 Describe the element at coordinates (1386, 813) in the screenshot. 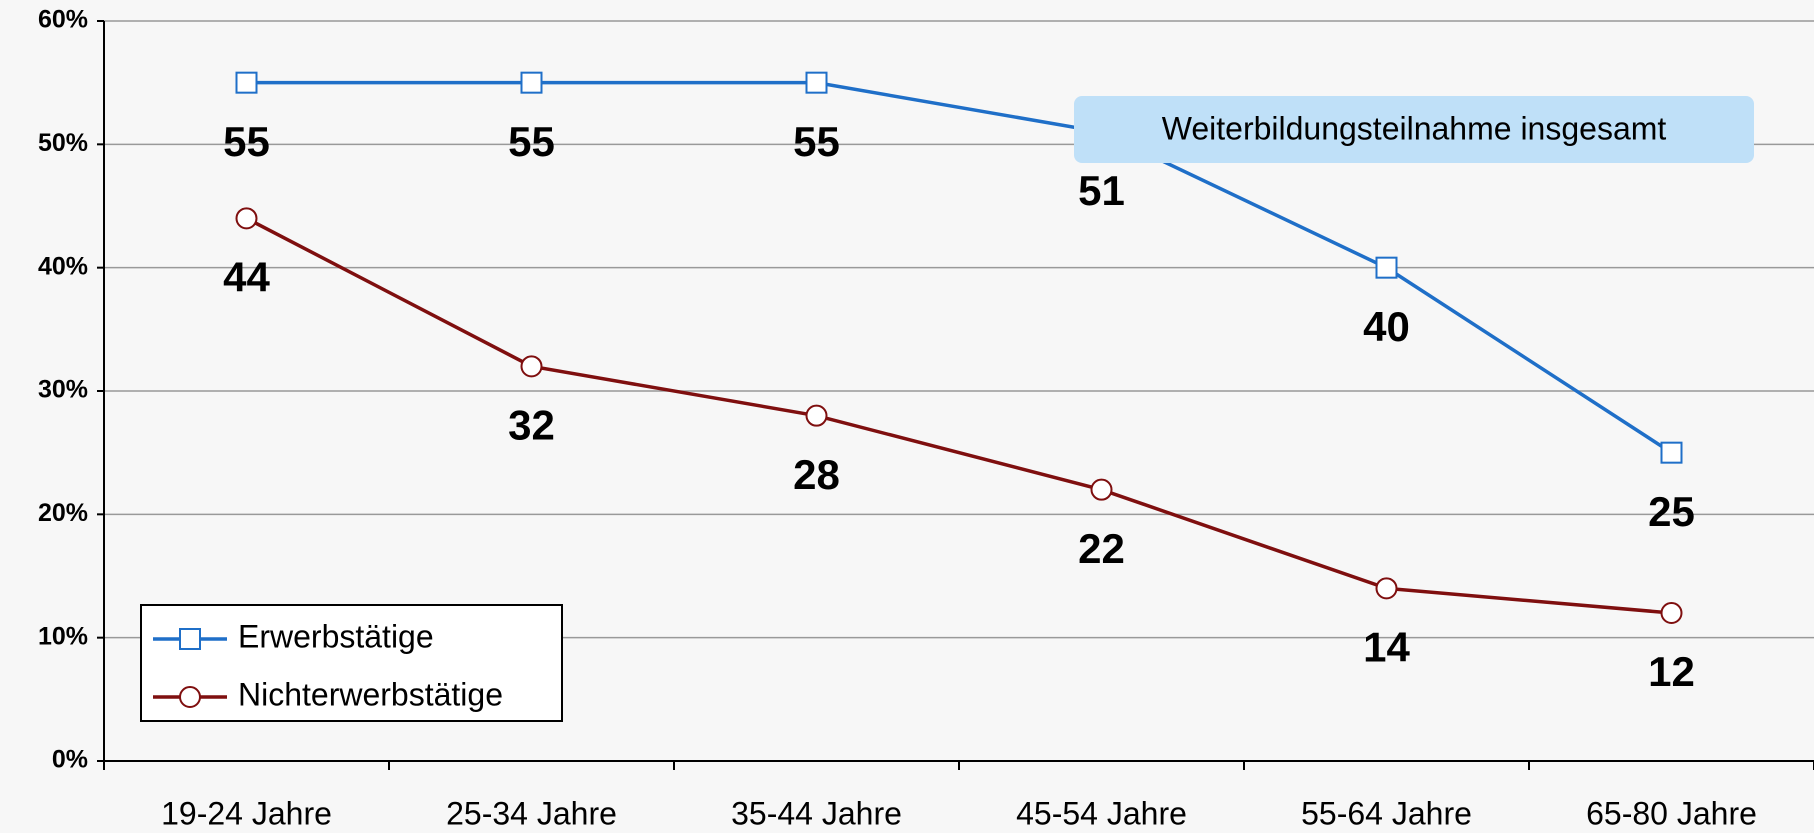

I see `x-tick-label: 55-64 Jahre` at that location.